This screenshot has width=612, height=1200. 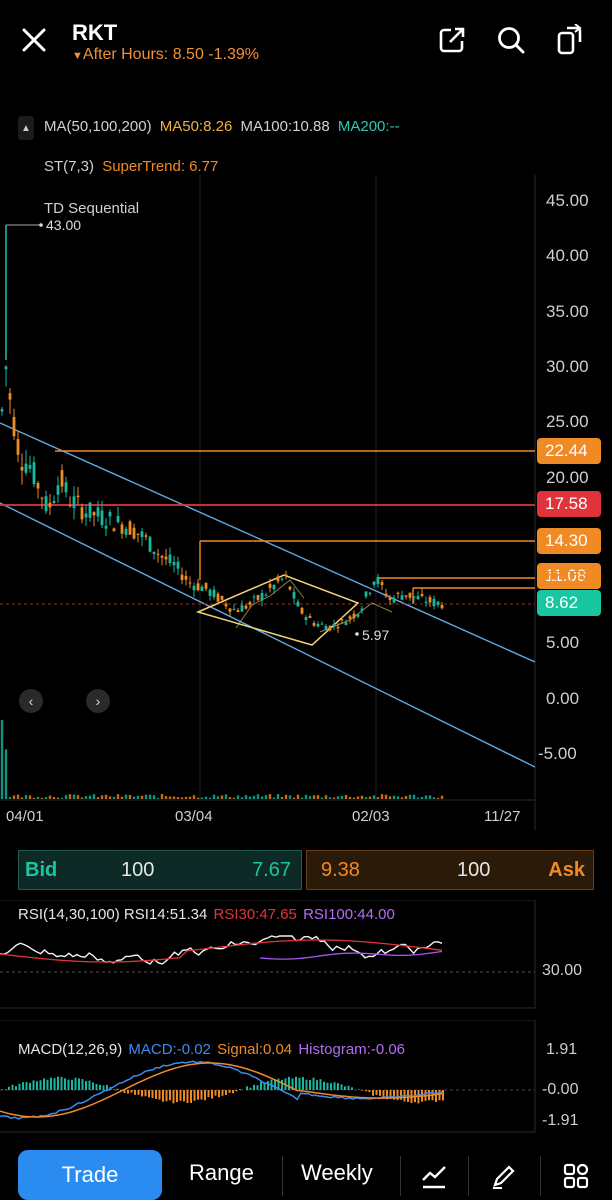 I want to click on scroll-right-button: ›, so click(x=98, y=701).